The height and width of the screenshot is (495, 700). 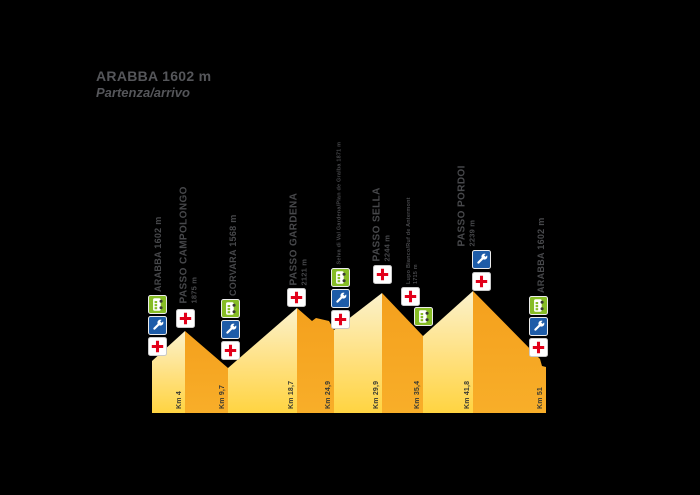 I want to click on place-name: PASSO GARDENA, so click(x=294, y=238).